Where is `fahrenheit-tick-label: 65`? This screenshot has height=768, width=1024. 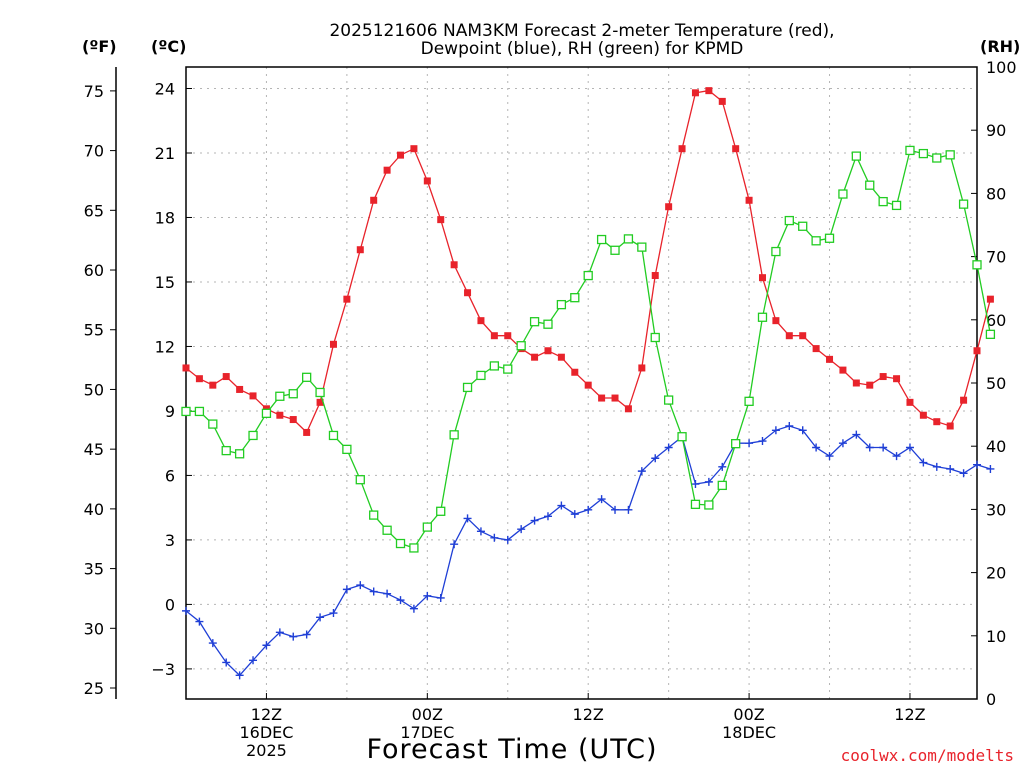 fahrenheit-tick-label: 65 is located at coordinates (94, 210).